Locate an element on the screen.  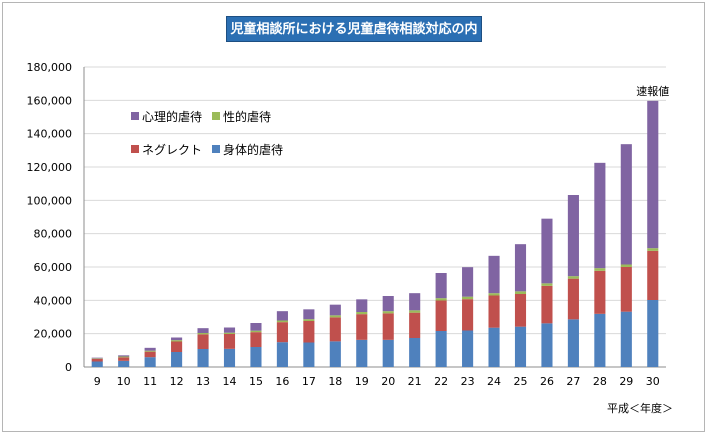
x-tick-label: 14 is located at coordinates (230, 381).